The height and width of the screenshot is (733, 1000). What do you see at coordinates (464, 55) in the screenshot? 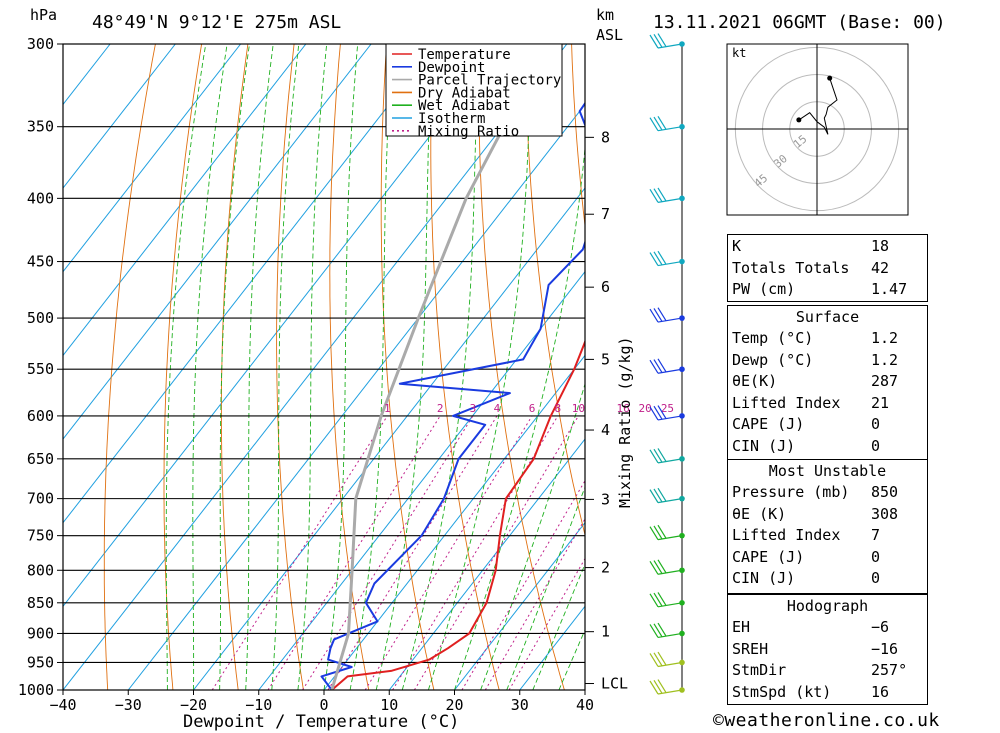
I see `legend-label: Temperature` at bounding box center [464, 55].